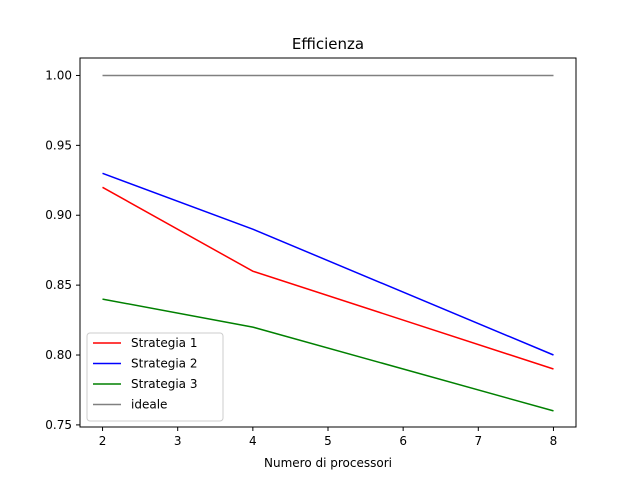 This screenshot has width=640, height=480. What do you see at coordinates (103, 441) in the screenshot?
I see `x-tick-label: 2` at bounding box center [103, 441].